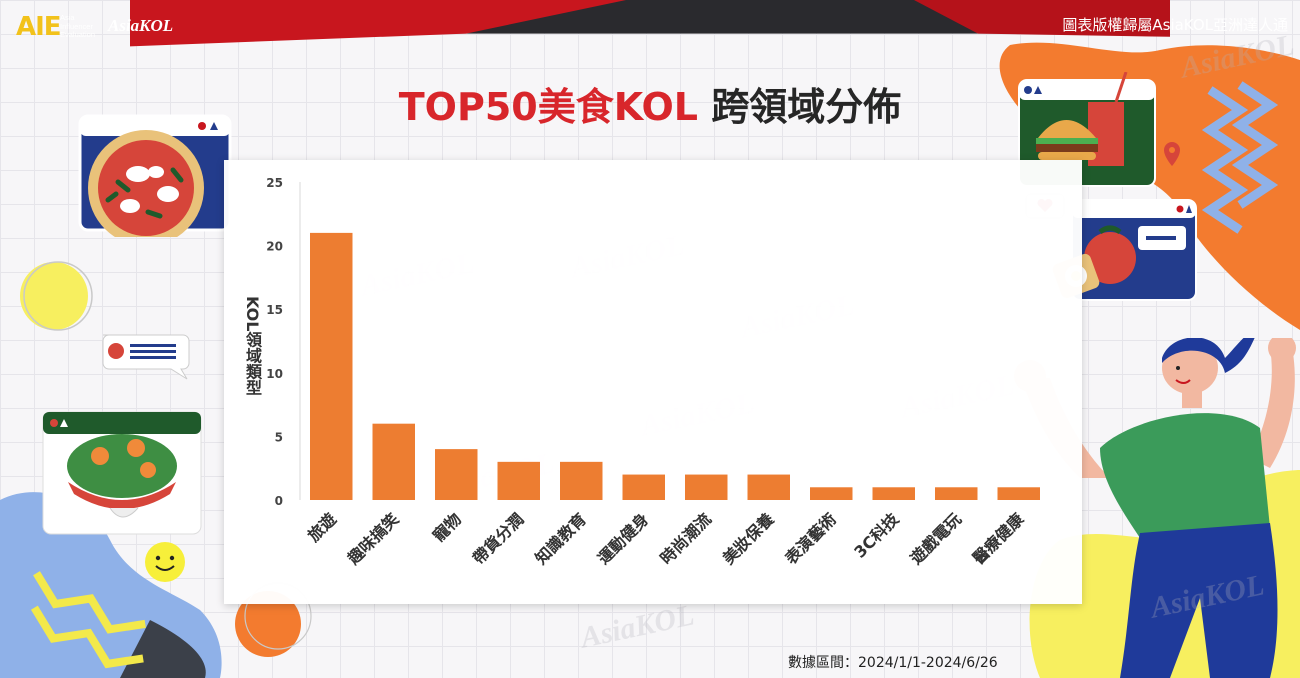  I want to click on chart-title-highlight: TOP50美食KOL, so click(548, 107).